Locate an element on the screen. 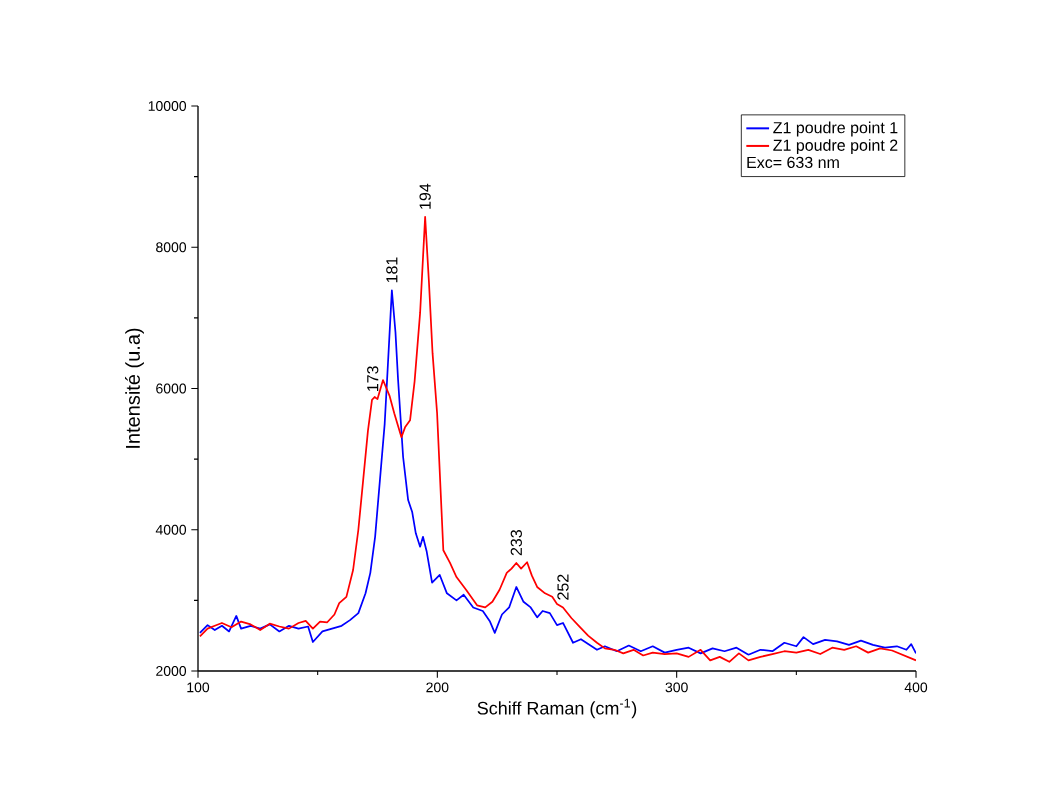 This screenshot has height=795, width=1048. annotation: 173 is located at coordinates (373, 378).